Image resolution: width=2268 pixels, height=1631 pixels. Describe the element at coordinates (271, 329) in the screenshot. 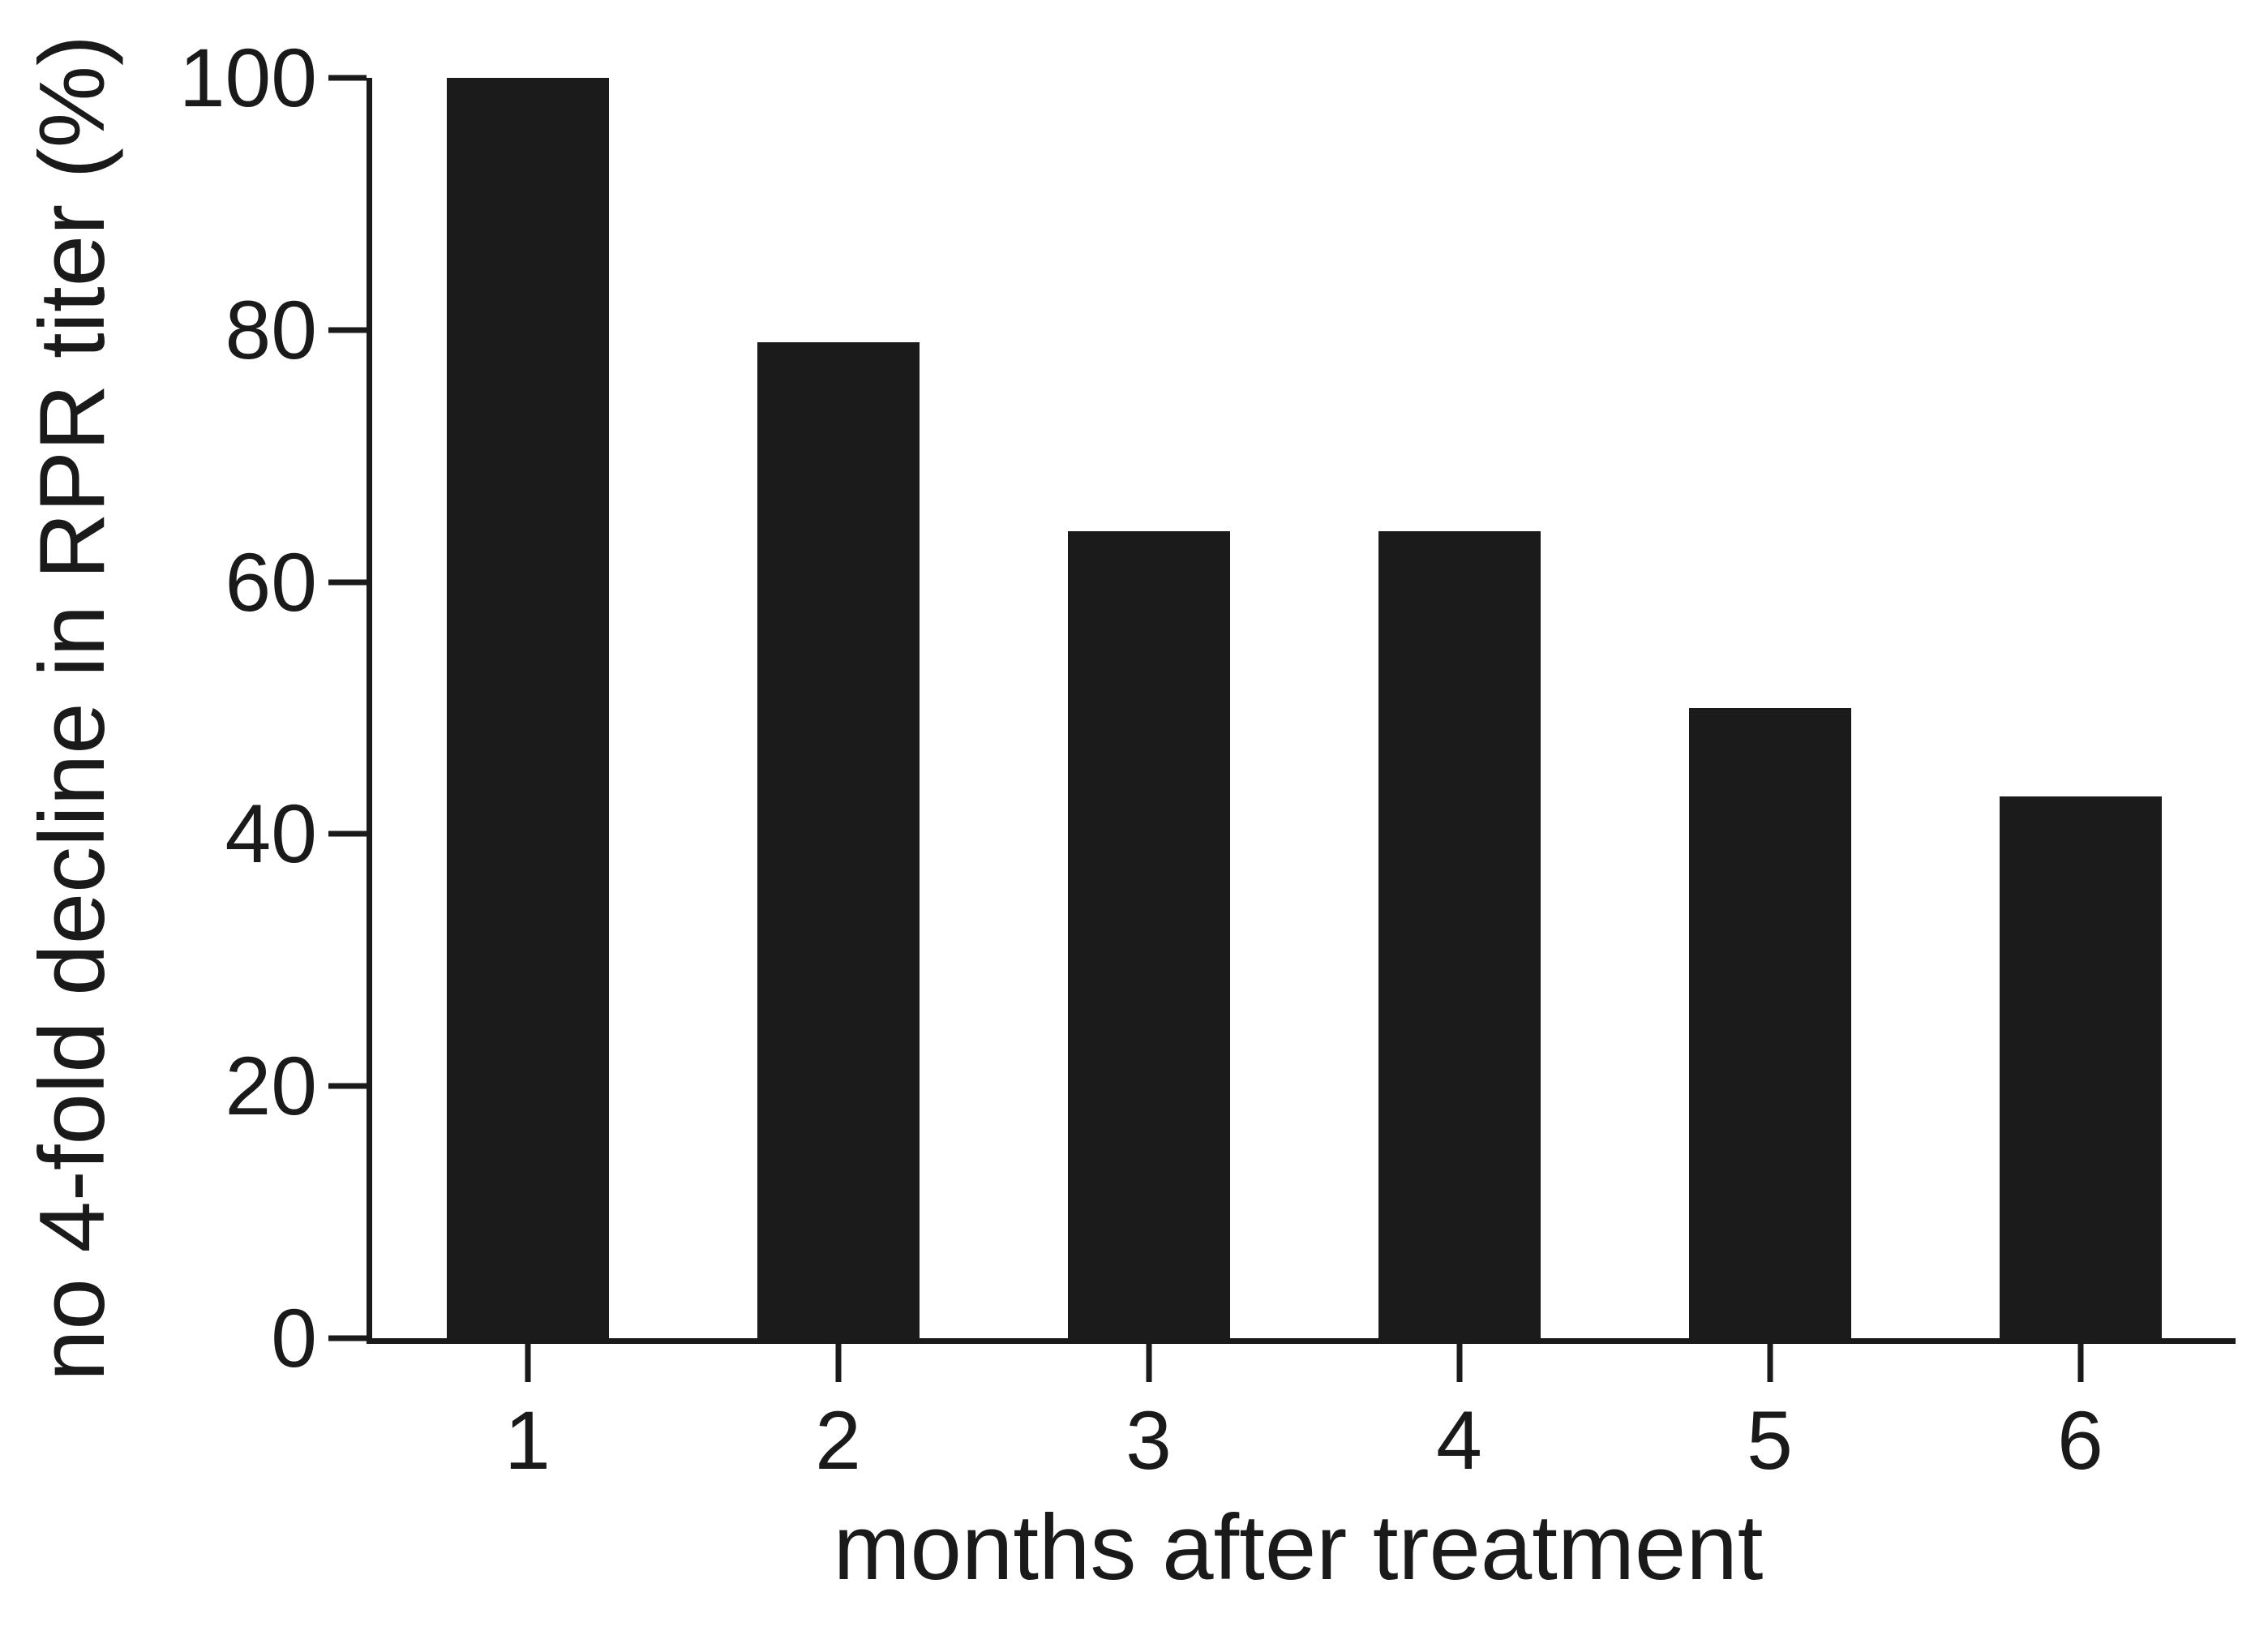

I see `y-tick-label: 80` at that location.